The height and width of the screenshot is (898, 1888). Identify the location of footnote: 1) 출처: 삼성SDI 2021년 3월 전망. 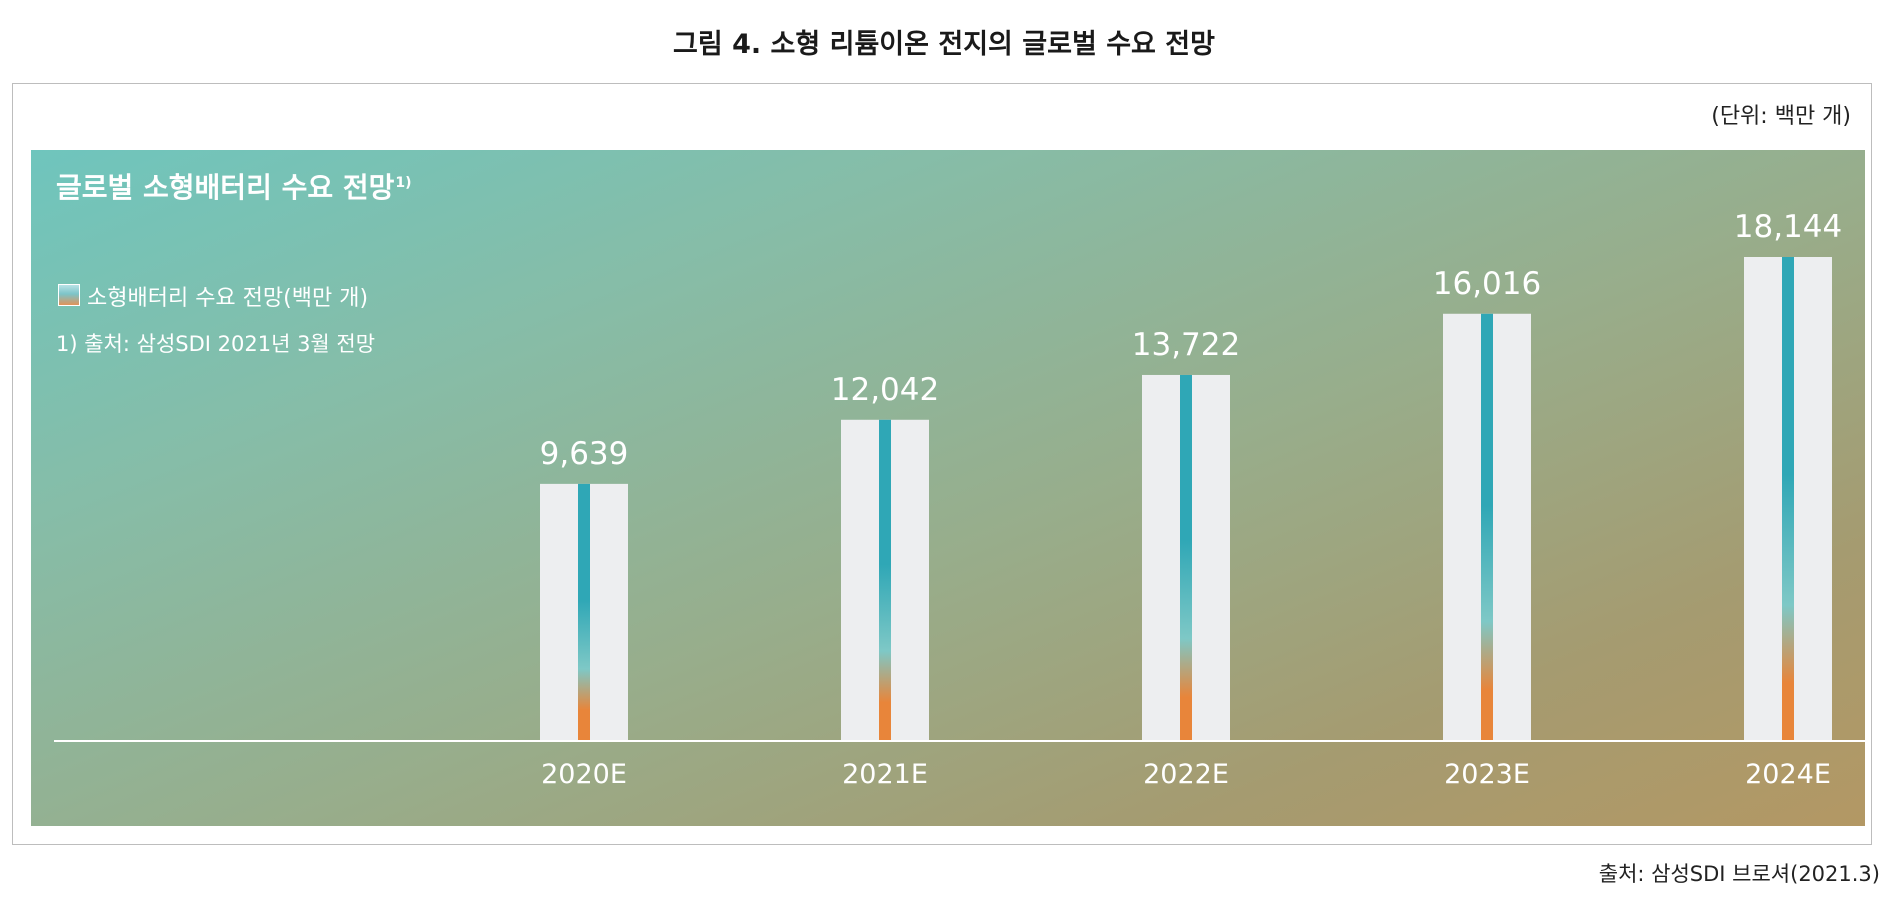
(216, 344).